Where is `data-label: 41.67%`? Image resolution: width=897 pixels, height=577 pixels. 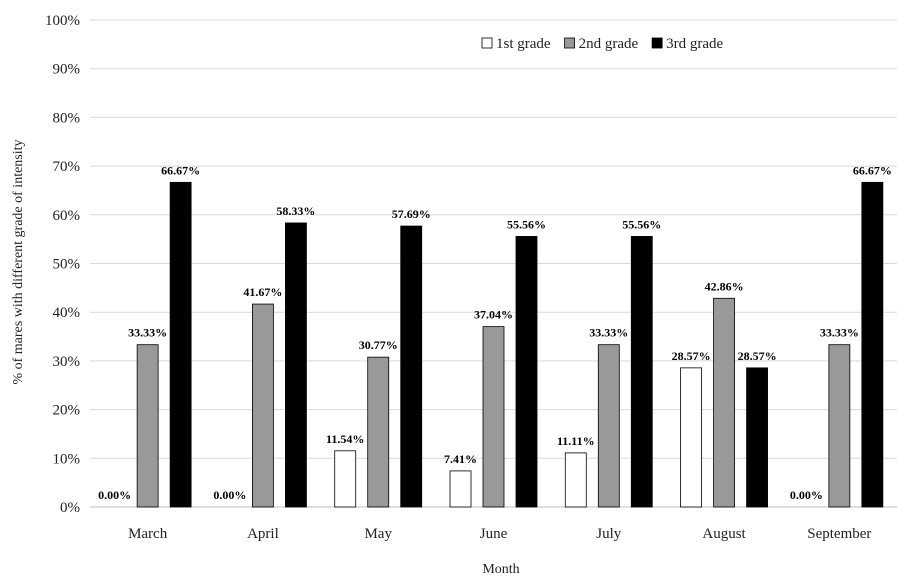 data-label: 41.67% is located at coordinates (262, 292).